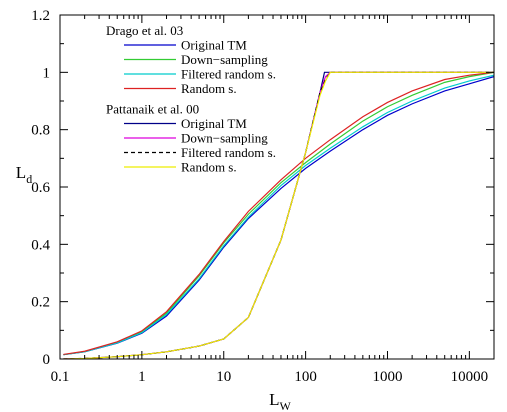  I want to click on x-tick-label: 1, so click(142, 377).